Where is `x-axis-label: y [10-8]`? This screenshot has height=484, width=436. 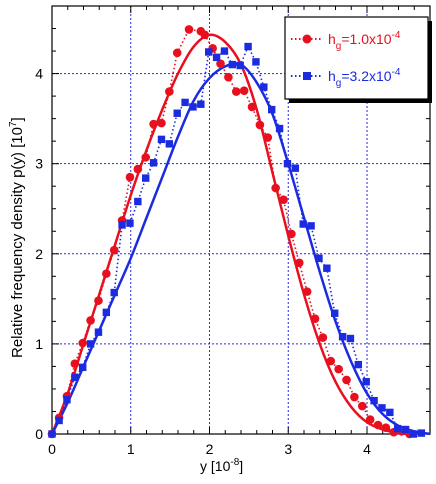
x-axis-label: y [10-8] is located at coordinates (221, 465).